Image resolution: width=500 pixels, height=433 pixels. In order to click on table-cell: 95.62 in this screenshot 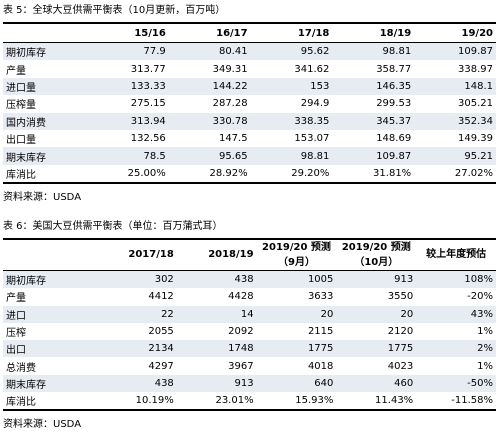, I will do `click(291, 51)`.